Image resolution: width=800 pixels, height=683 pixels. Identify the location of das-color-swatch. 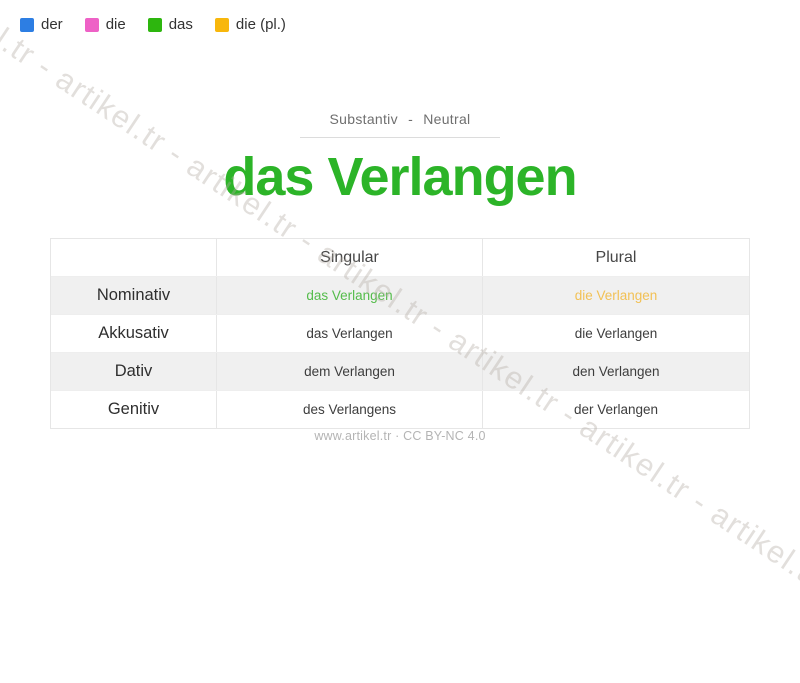
(154, 24).